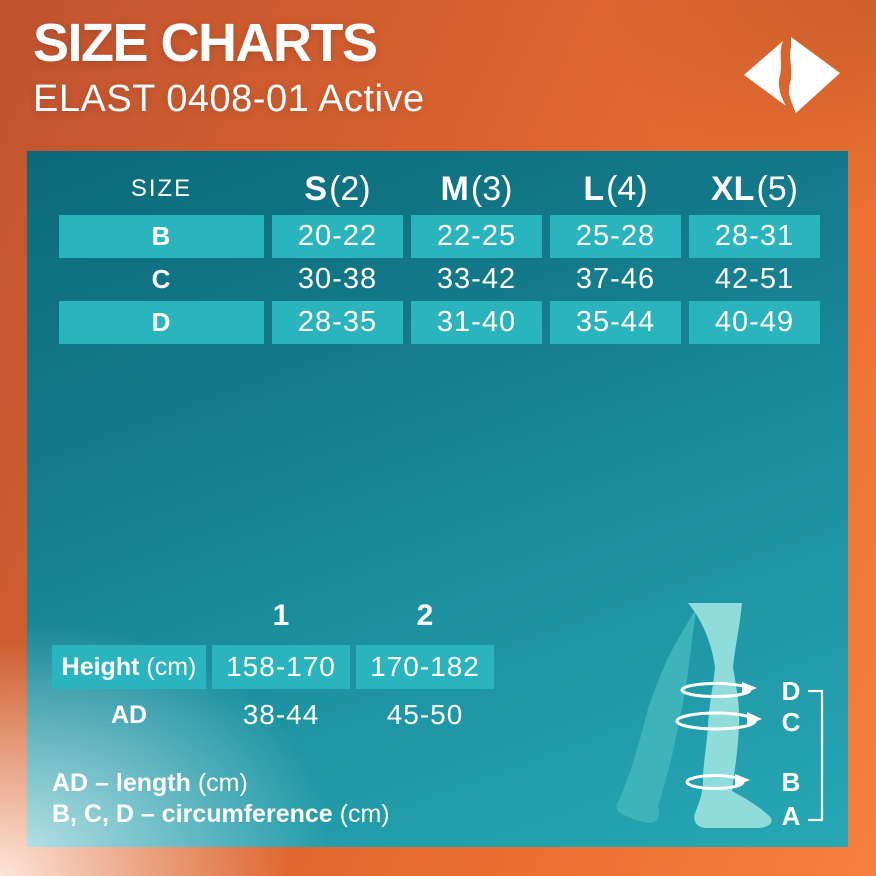 The image size is (876, 876). I want to click on column-header-s: S (2), so click(337, 189).